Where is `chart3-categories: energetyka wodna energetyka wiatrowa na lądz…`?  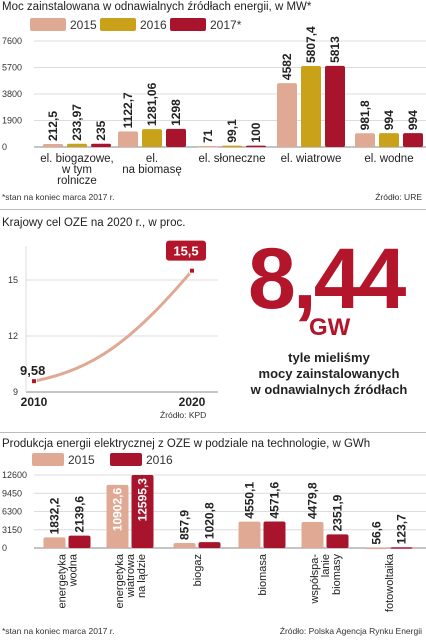
chart3-categories: energetyka wodna energetyka wiatrowa na lądz… is located at coordinates (227, 582).